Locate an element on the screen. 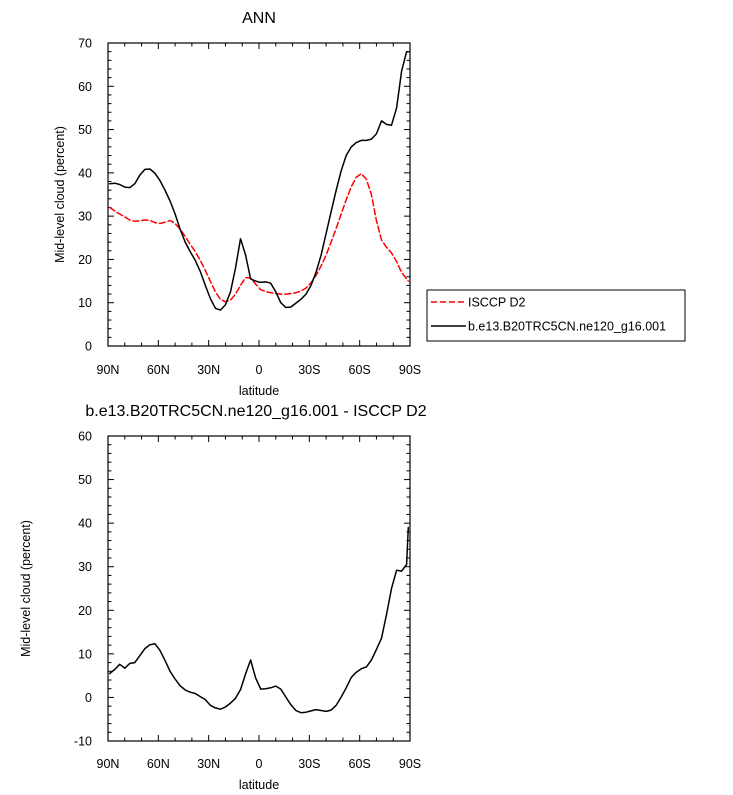 The image size is (733, 795). top-chart-xlabel: latitude is located at coordinates (259, 391).